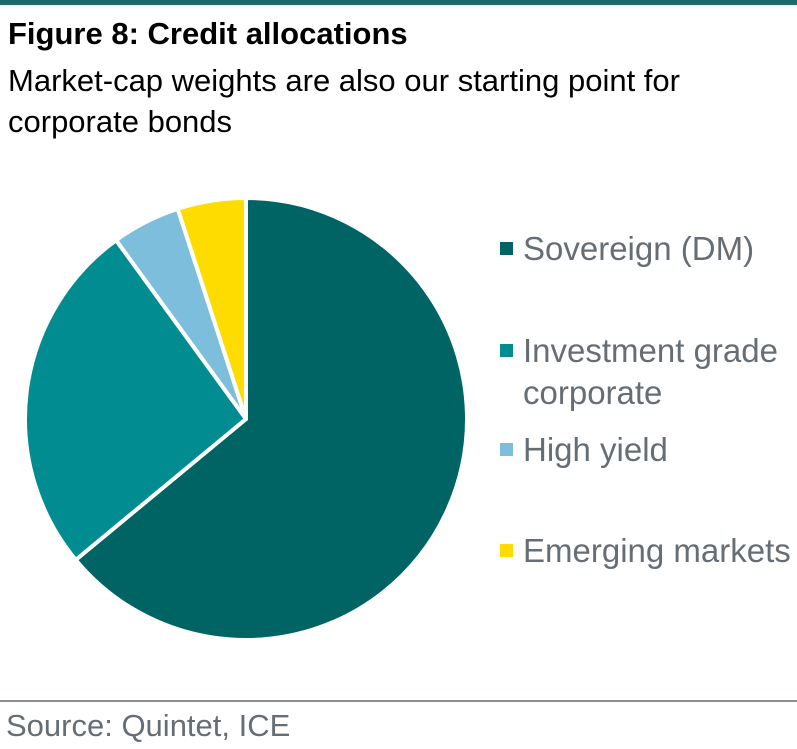 The height and width of the screenshot is (749, 797). Describe the element at coordinates (398, 2) in the screenshot. I see `top-rule` at that location.